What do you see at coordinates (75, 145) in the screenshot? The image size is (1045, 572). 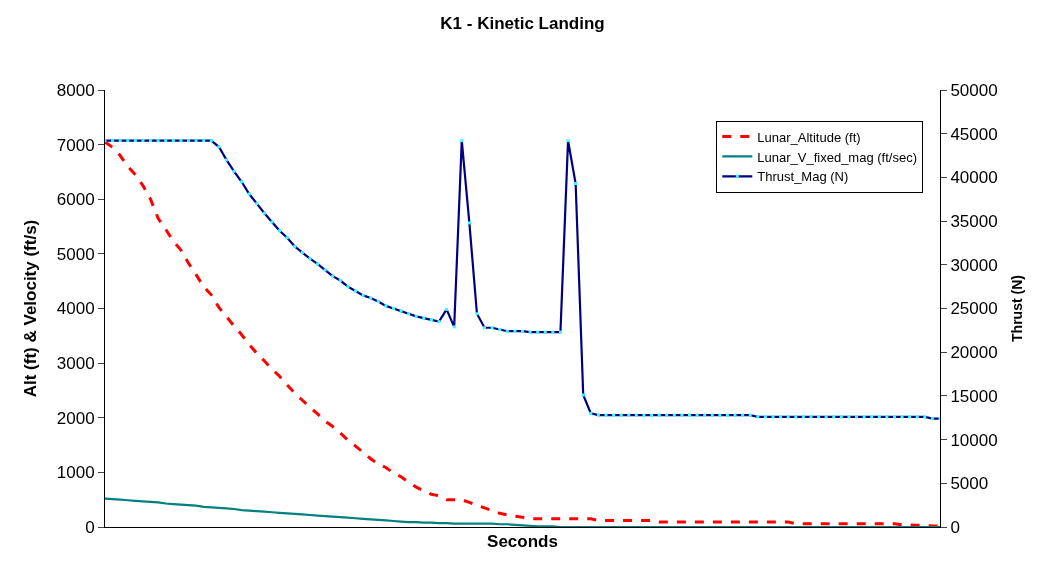 I see `y-tick-label: 7000` at bounding box center [75, 145].